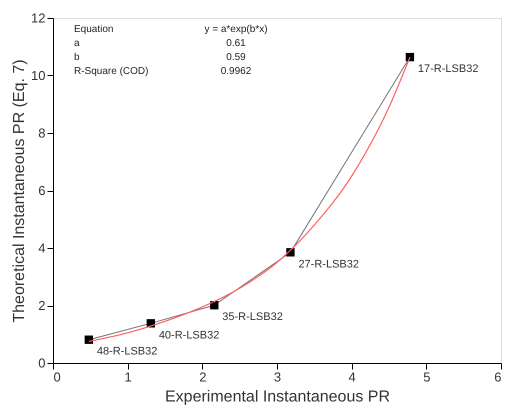 This screenshot has width=510, height=412. I want to click on y-tick-label: 10, so click(38, 75).